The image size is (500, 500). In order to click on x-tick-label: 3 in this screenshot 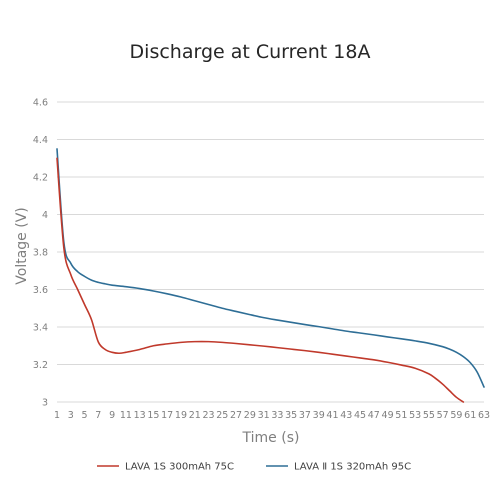, I will do `click(71, 415)`.